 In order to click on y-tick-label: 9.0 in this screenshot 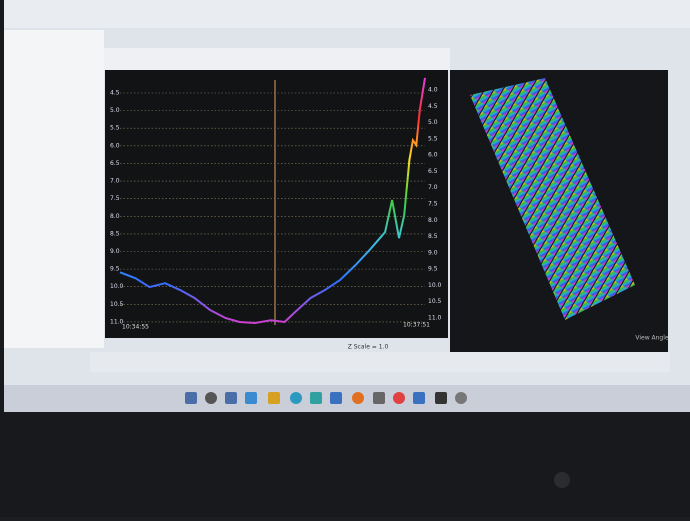, I will do `click(115, 251)`.